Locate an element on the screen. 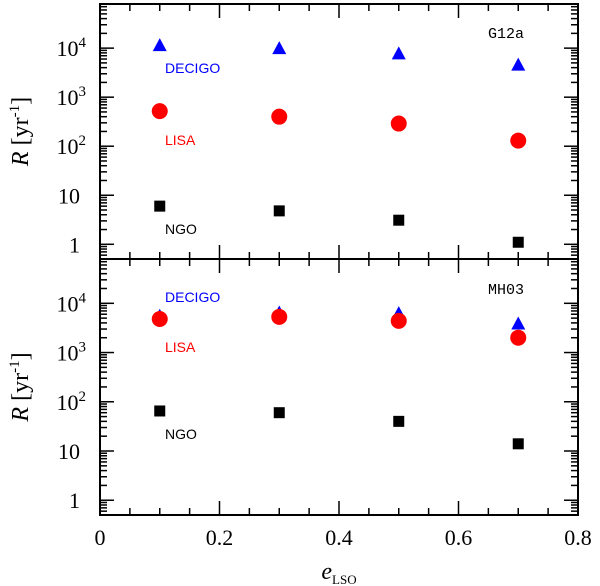 The image size is (600, 586). x-tick-label: 0.6 is located at coordinates (459, 537).